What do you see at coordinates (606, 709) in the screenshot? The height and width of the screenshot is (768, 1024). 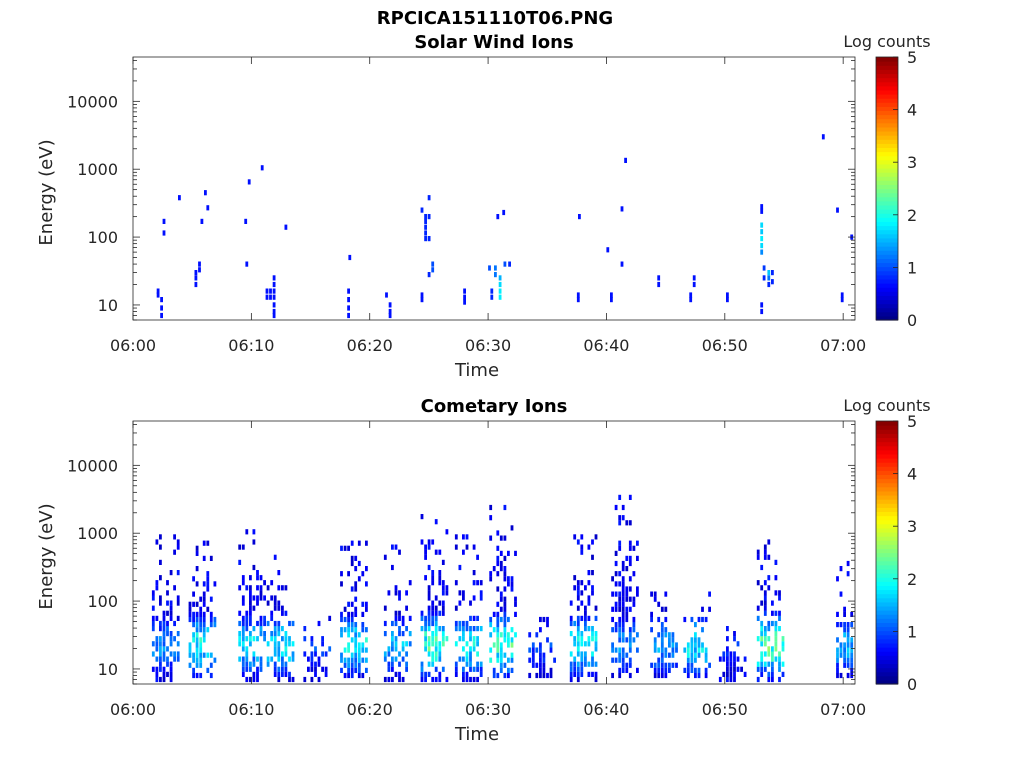 I see `x-tick-label: 06:40` at bounding box center [606, 709].